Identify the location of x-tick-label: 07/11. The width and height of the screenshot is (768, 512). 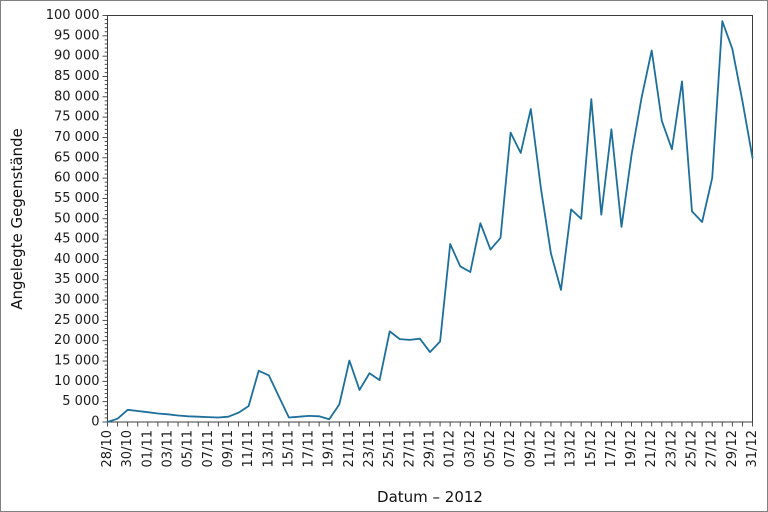
(208, 448).